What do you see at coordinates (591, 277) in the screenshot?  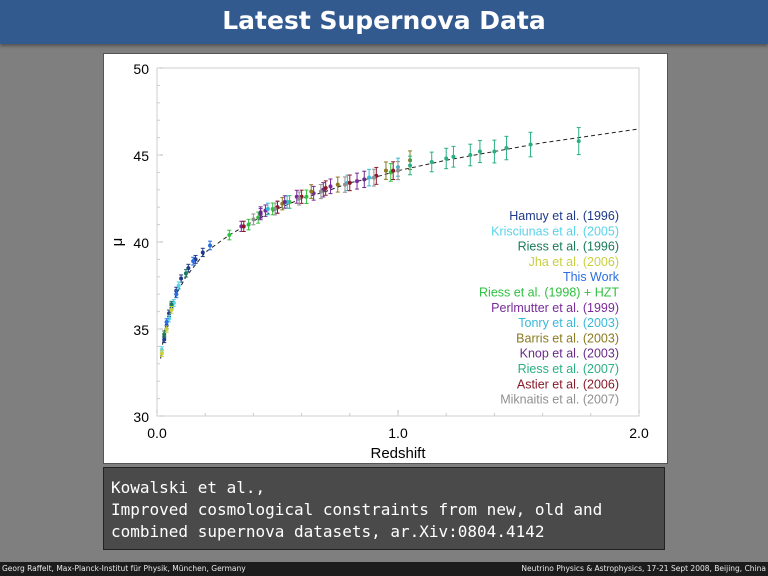 I see `legend-entry: This Work` at bounding box center [591, 277].